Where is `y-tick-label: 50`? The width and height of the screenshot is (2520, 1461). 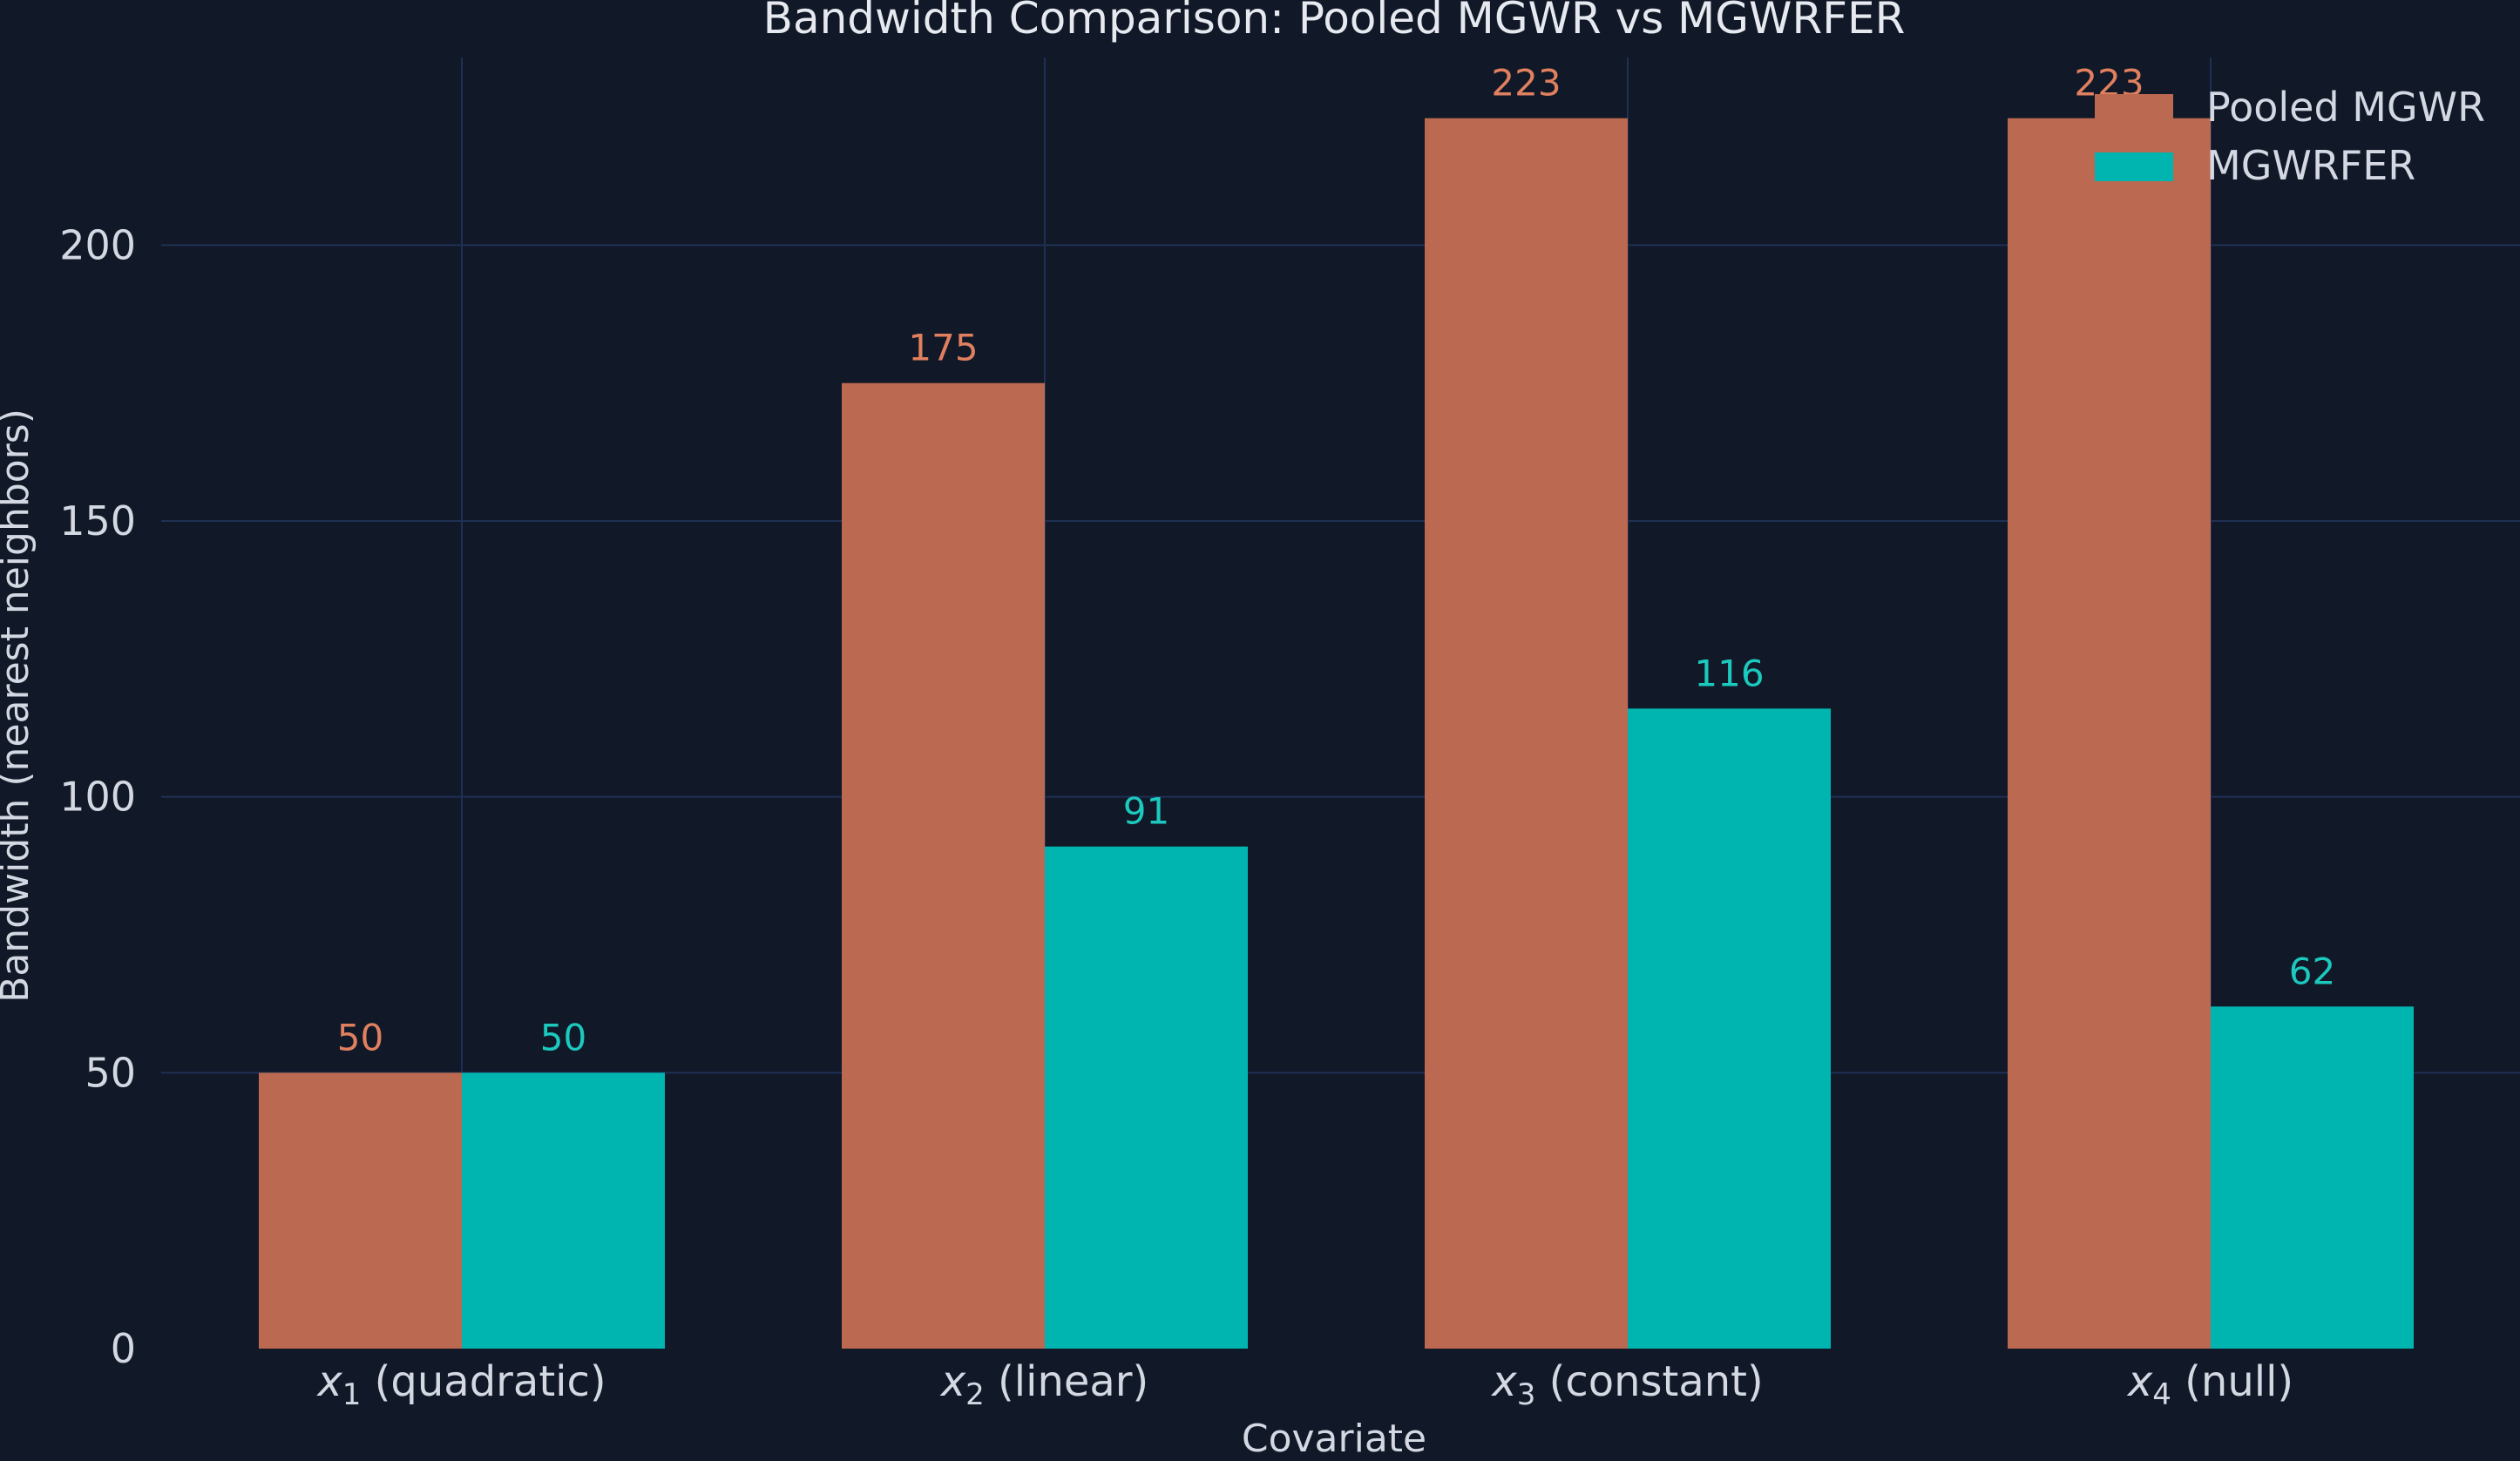
y-tick-label: 50 is located at coordinates (110, 1072).